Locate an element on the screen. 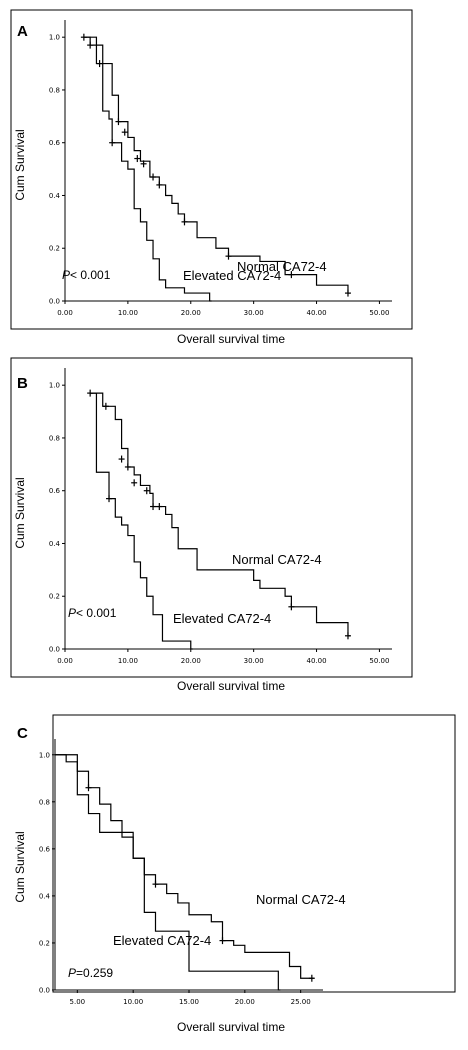  x-tick-label: 15.00 is located at coordinates (189, 1002).